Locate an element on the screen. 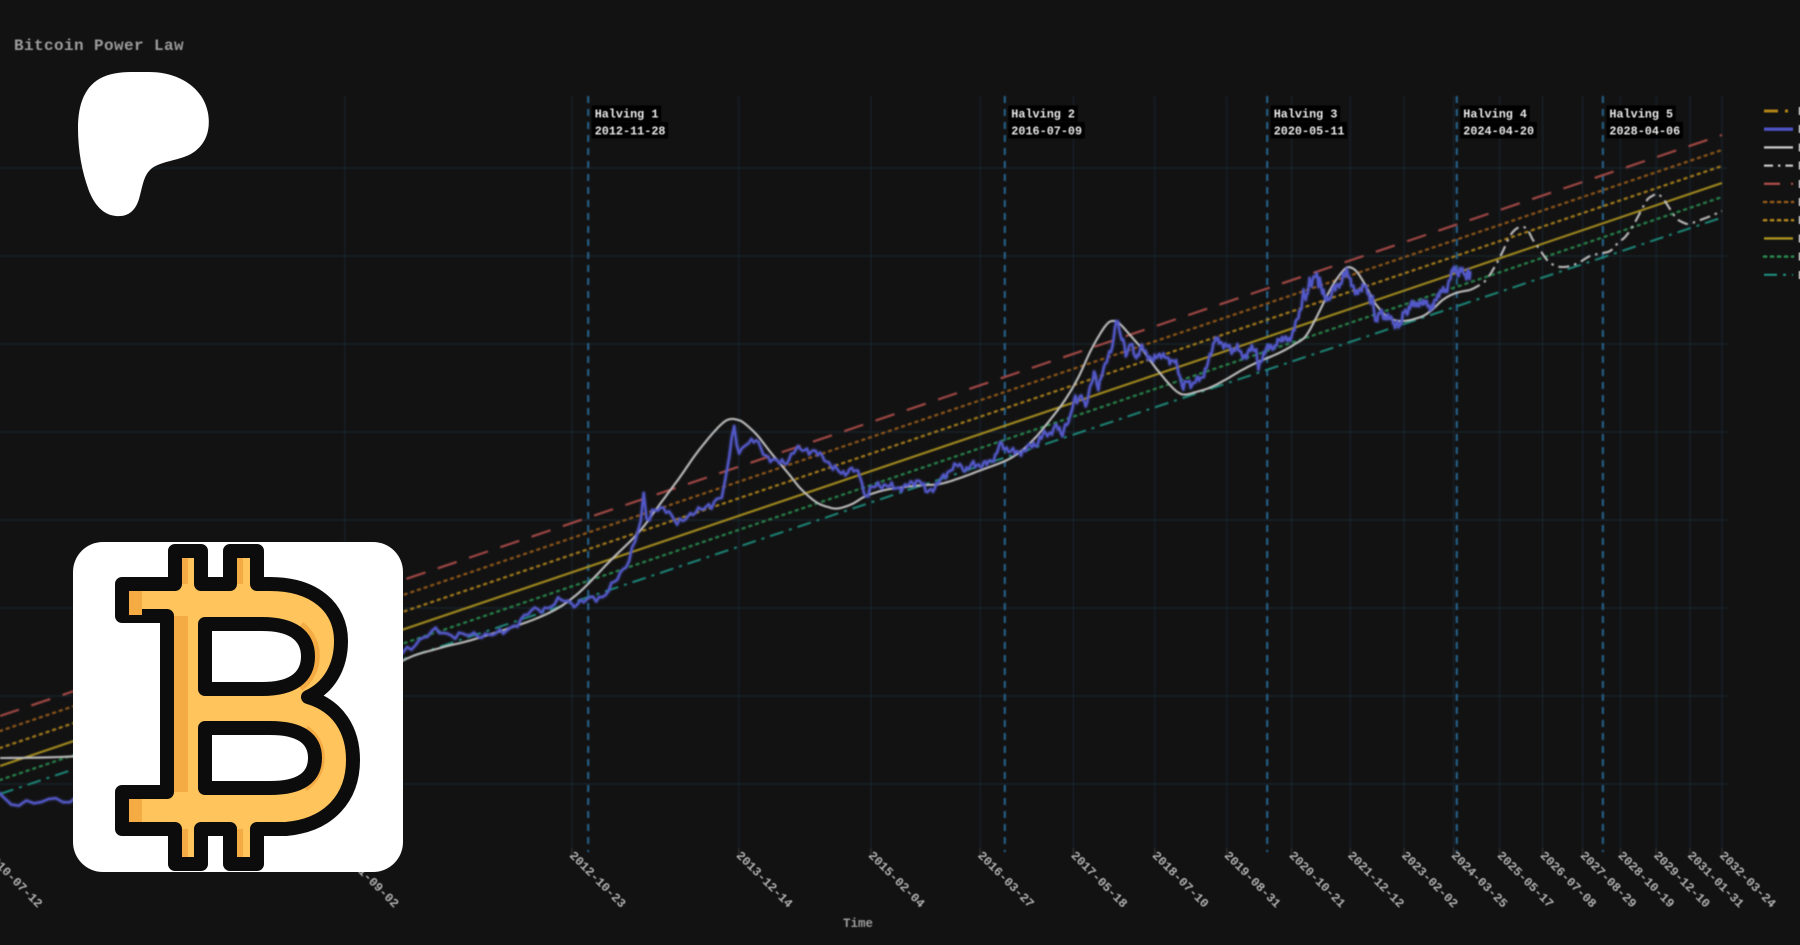  svg-text: 2028-04-06 is located at coordinates (1644, 132).